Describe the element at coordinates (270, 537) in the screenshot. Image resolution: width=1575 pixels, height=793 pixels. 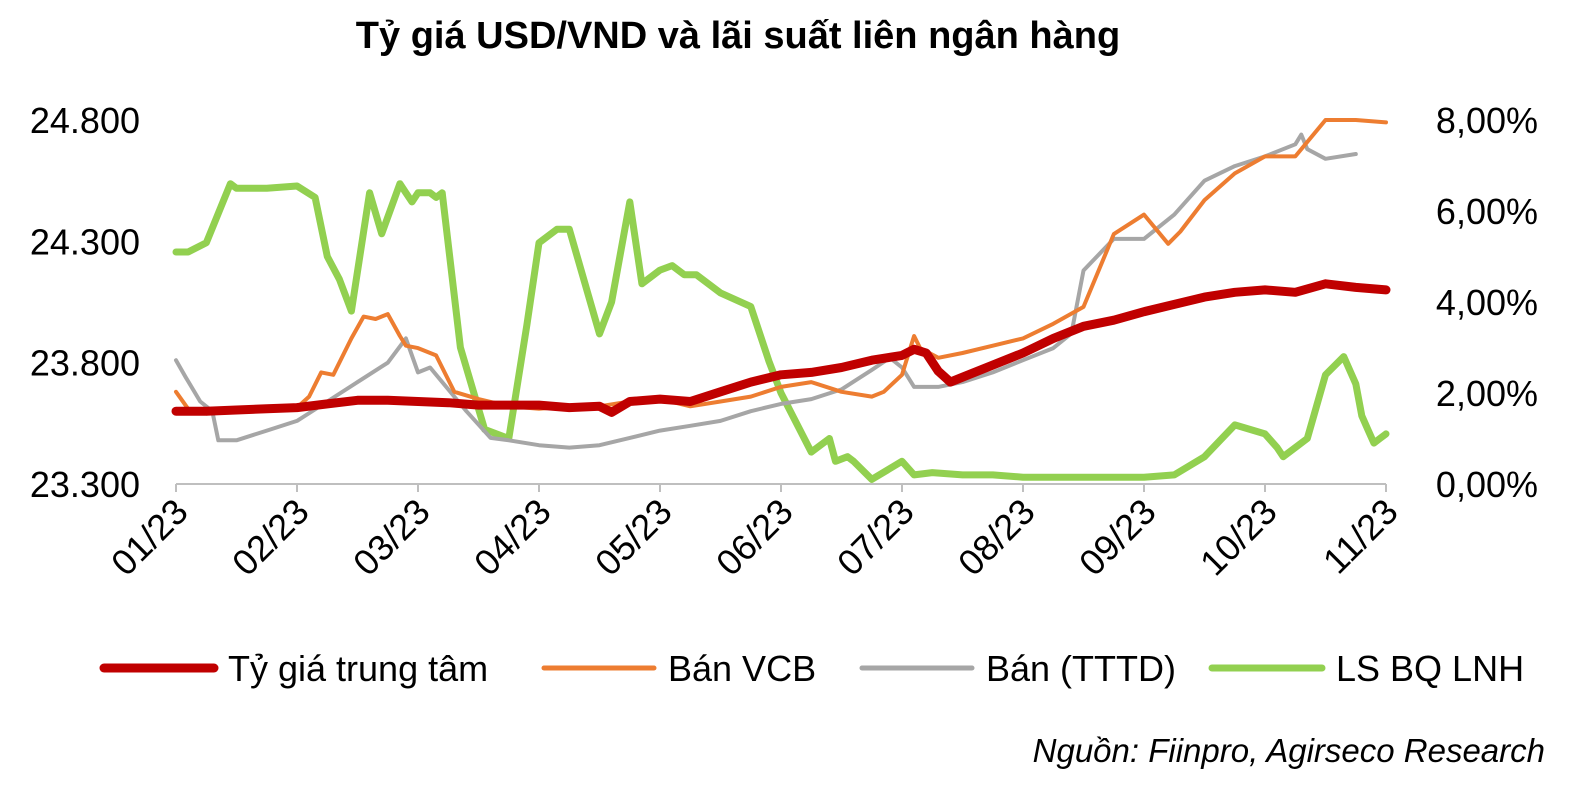
I see `x-tick-label: 02/23` at that location.